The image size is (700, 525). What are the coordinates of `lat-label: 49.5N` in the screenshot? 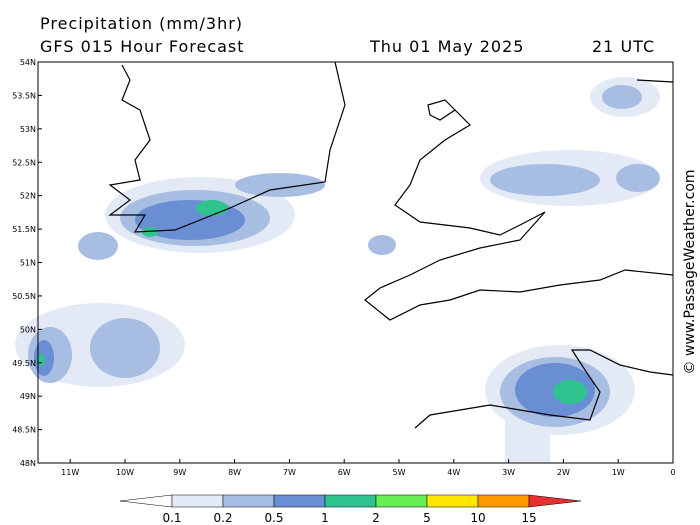 It's located at (24, 363).